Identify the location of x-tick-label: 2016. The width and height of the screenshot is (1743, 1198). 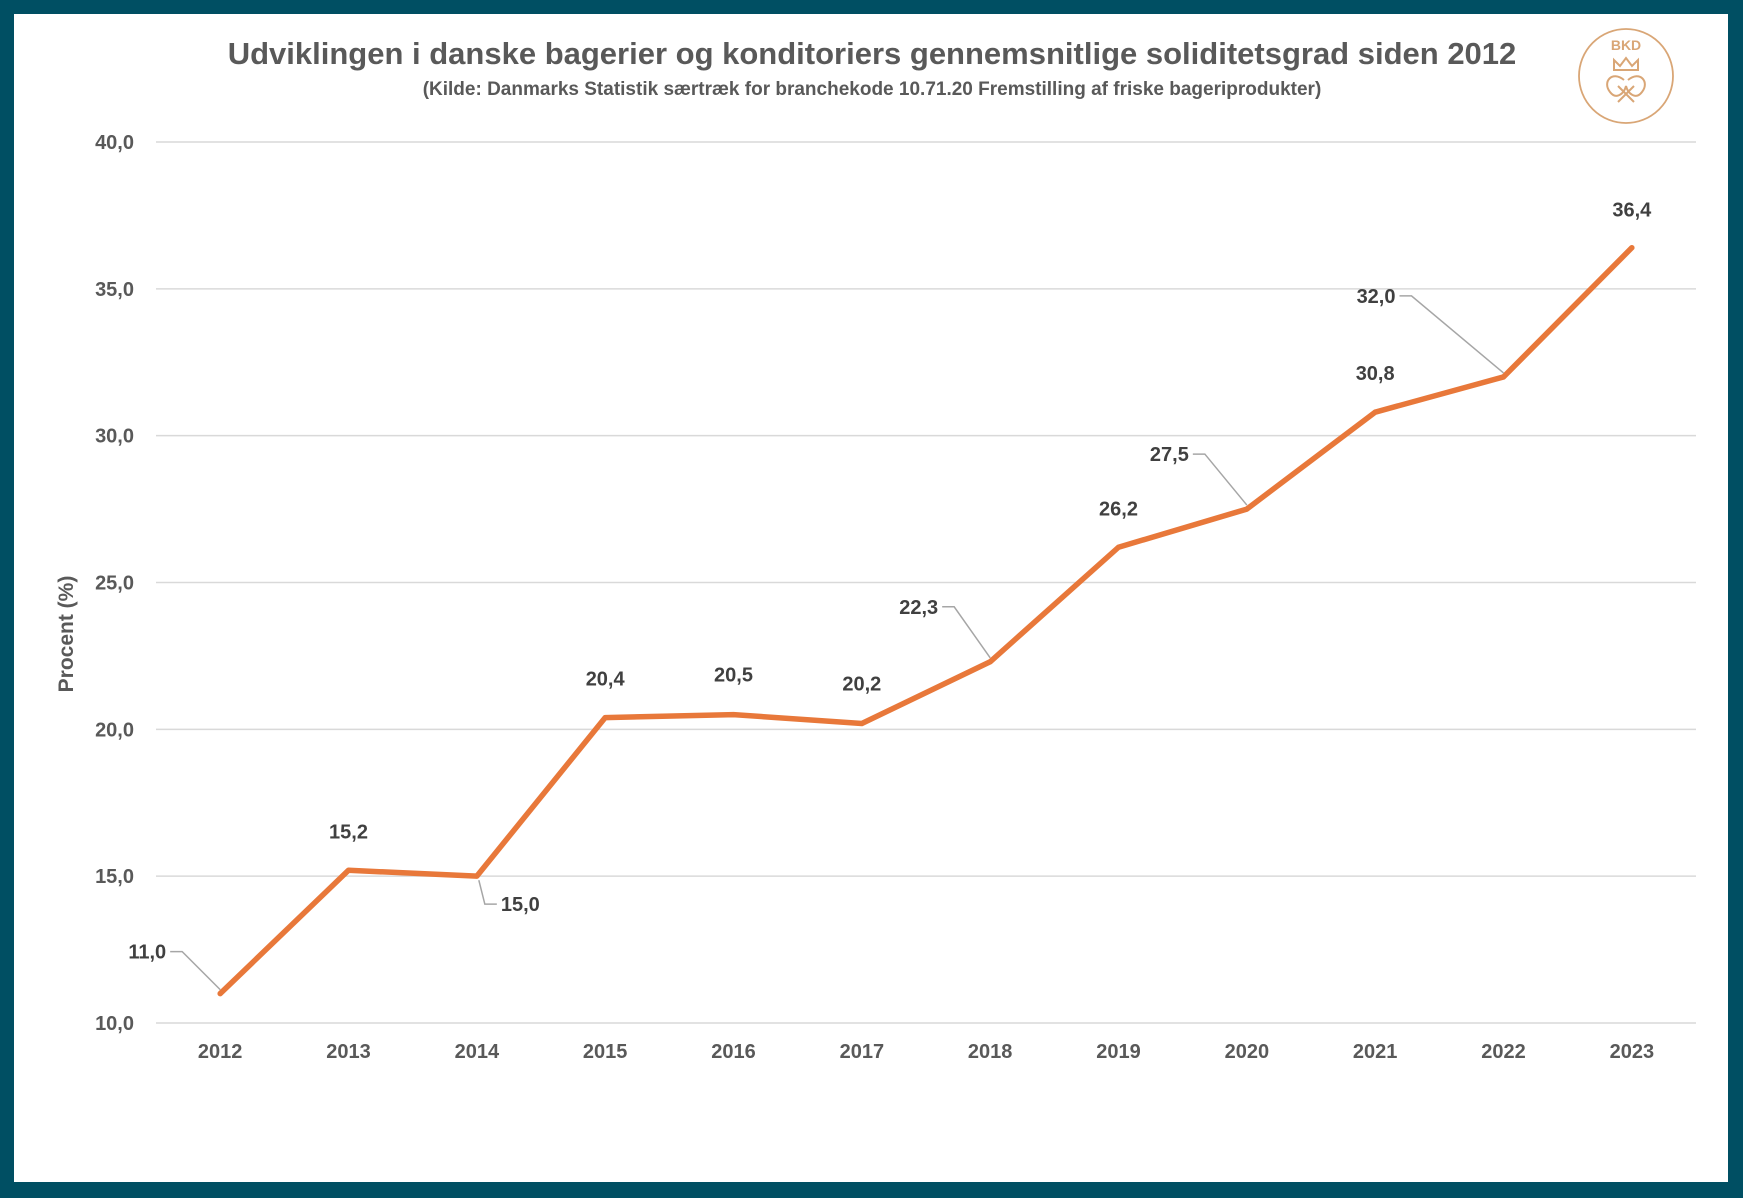
(733, 1052).